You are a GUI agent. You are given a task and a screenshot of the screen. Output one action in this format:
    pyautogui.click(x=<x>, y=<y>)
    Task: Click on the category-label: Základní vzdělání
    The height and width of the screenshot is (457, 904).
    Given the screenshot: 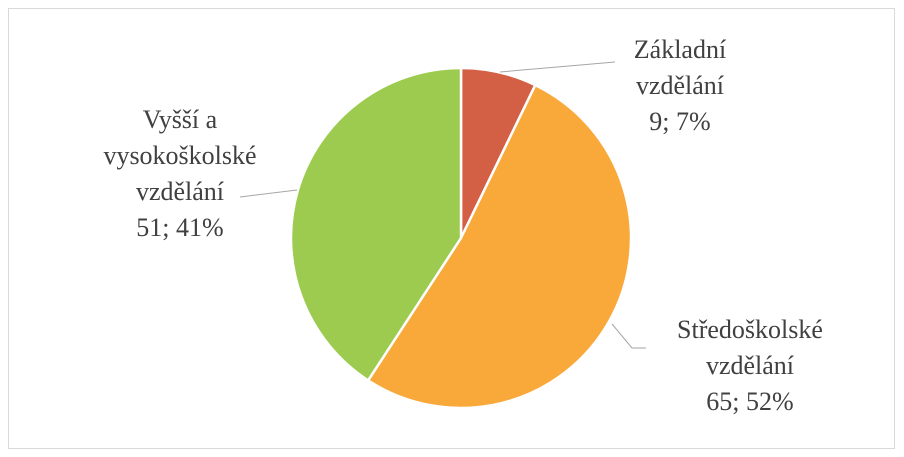 What is the action you would take?
    pyautogui.click(x=680, y=67)
    